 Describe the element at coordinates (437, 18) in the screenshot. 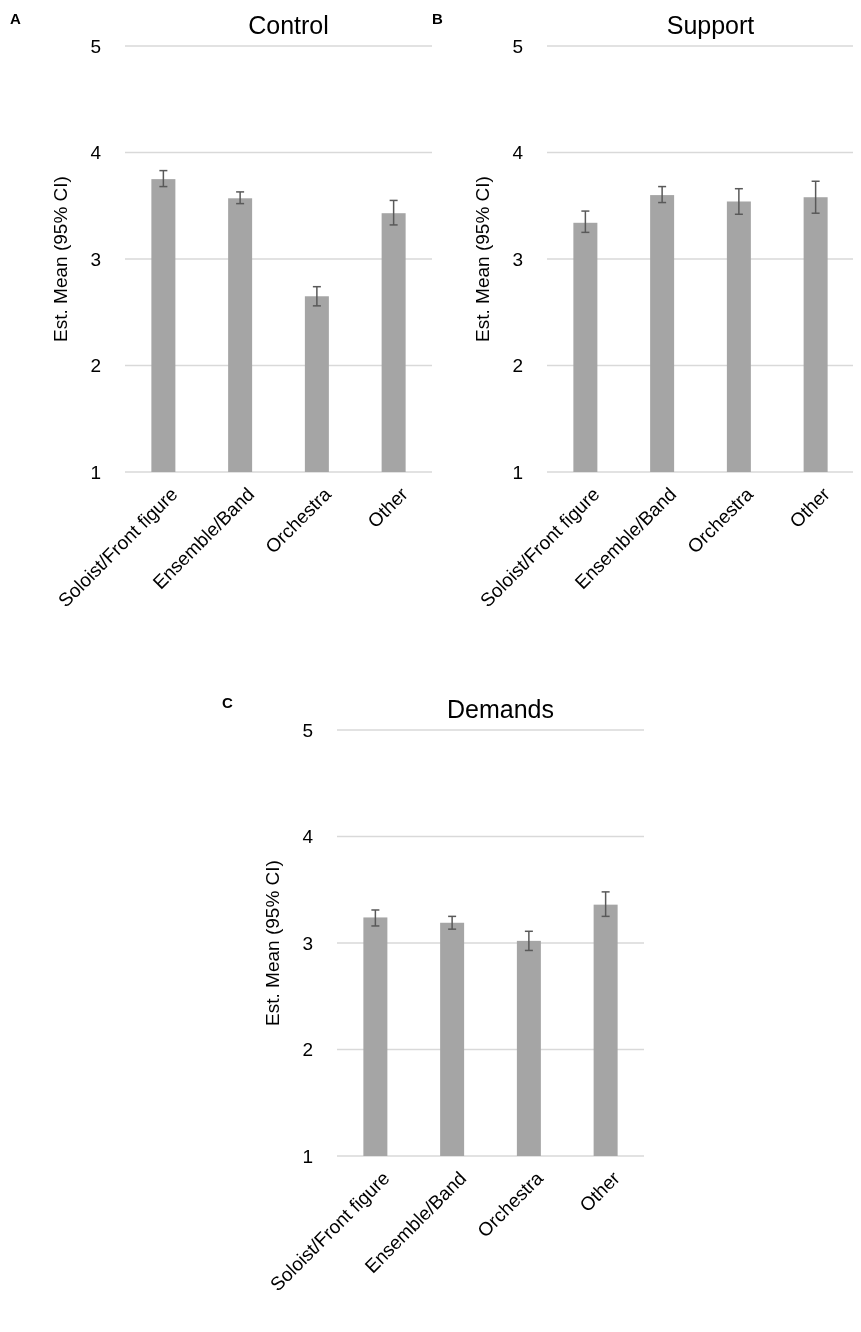

I see `text: B` at that location.